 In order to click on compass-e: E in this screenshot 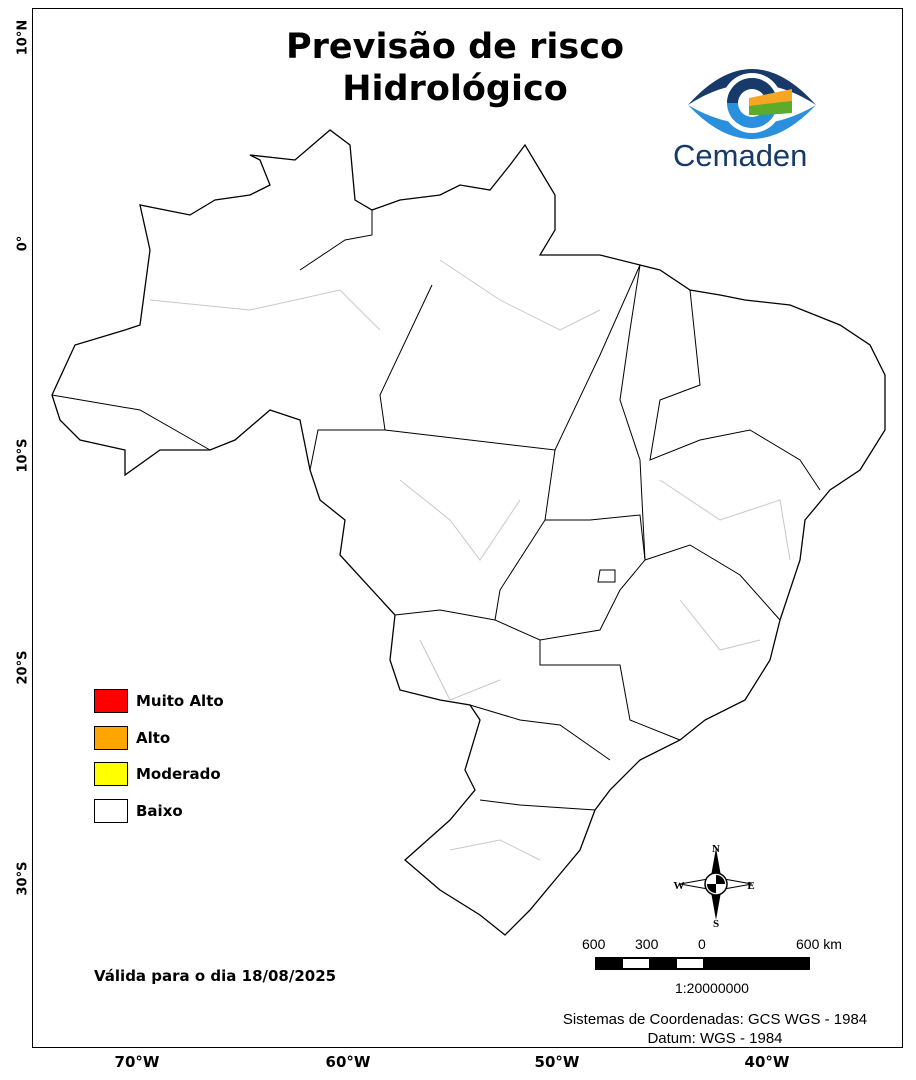, I will do `click(750, 886)`.